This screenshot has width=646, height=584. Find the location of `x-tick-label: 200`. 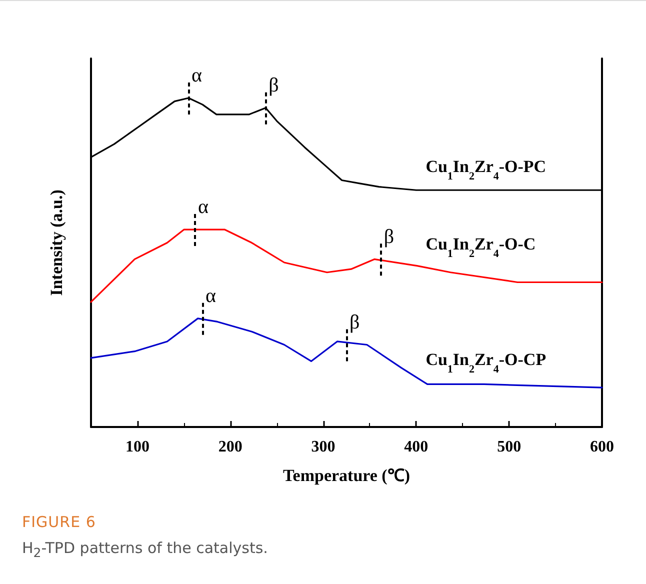

x-tick-label: 200 is located at coordinates (230, 447).